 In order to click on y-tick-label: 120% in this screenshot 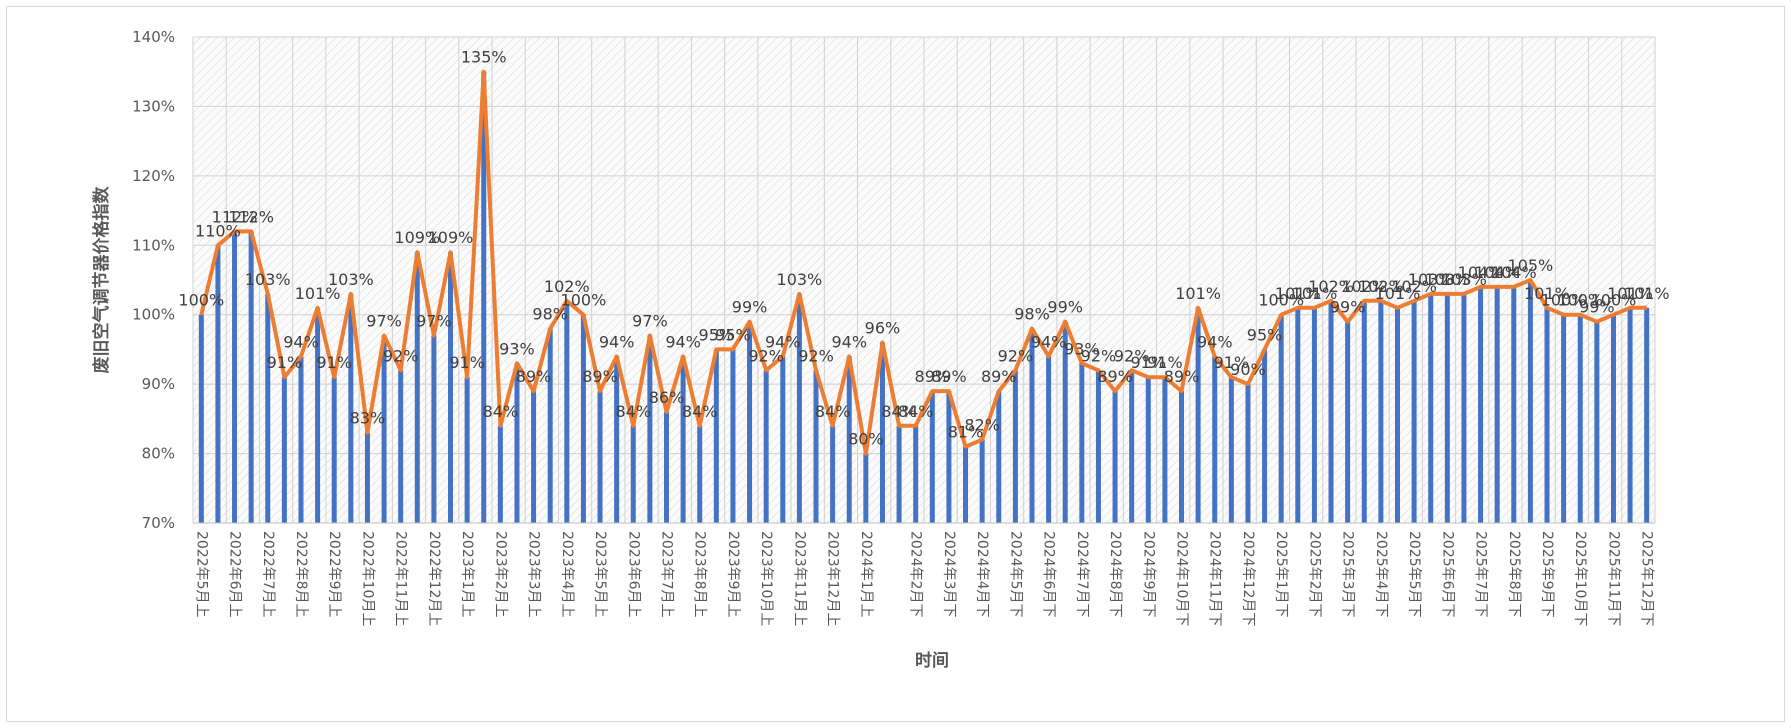, I will do `click(153, 176)`.